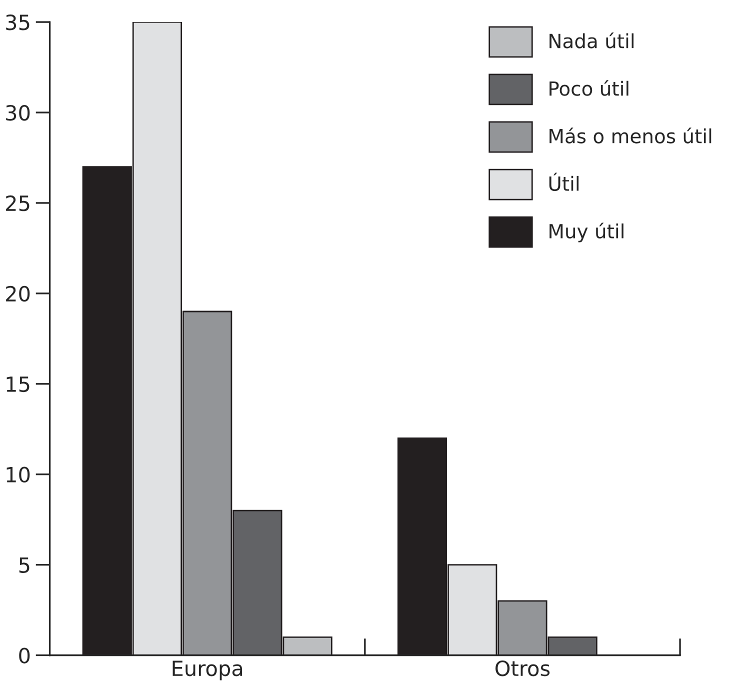 This screenshot has height=689, width=732. Describe the element at coordinates (18, 474) in the screenshot. I see `y-tick-label: 10` at that location.